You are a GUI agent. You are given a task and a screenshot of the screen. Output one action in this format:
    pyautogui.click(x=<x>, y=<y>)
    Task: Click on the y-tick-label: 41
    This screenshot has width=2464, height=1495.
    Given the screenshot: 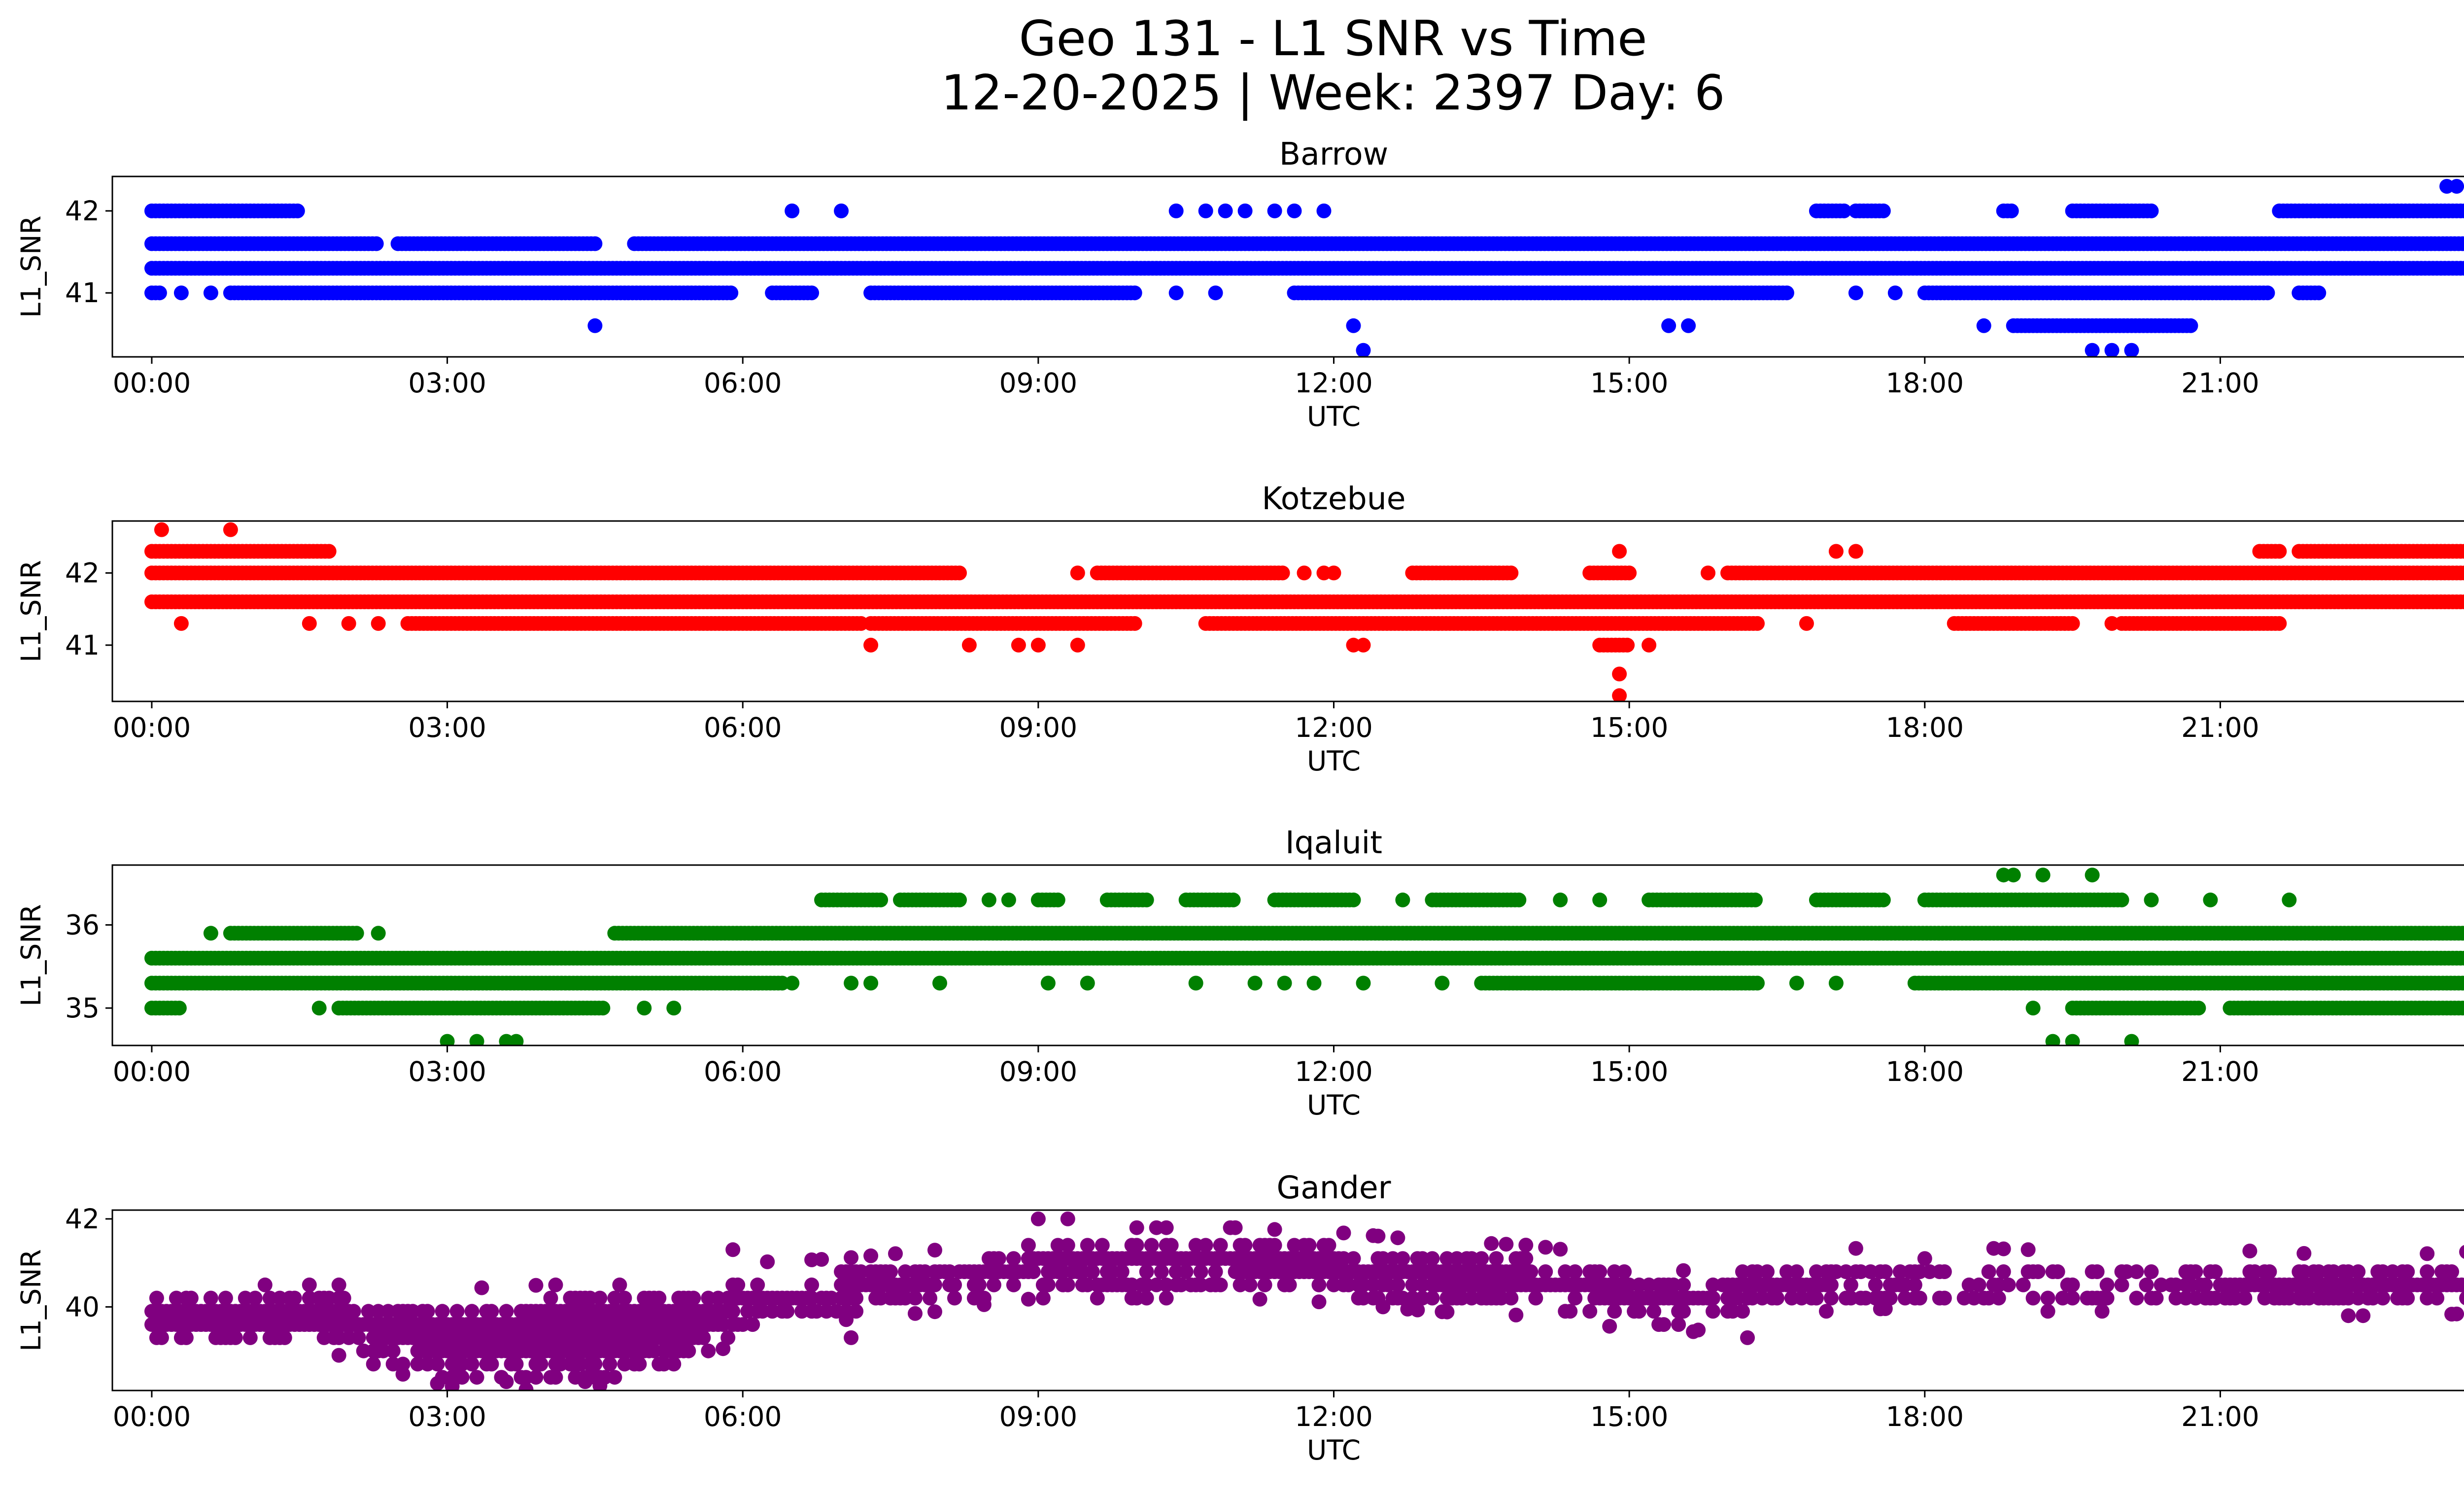 What is the action you would take?
    pyautogui.click(x=82, y=293)
    